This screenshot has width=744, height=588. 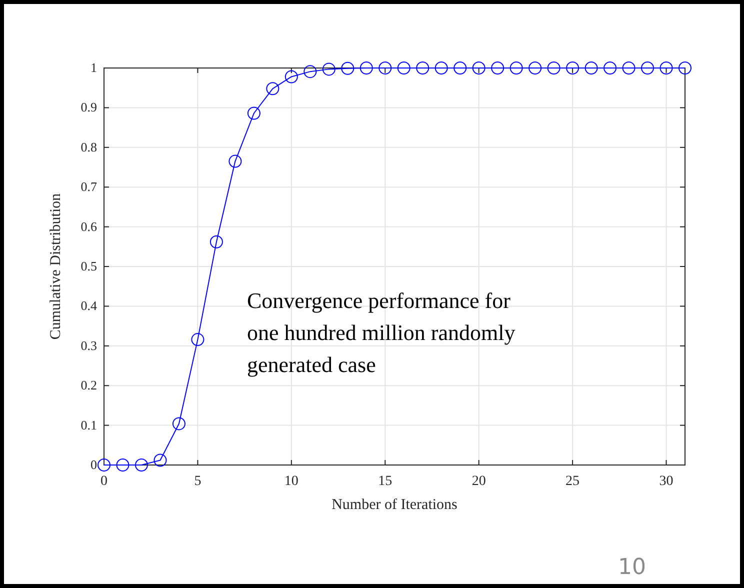 What do you see at coordinates (88, 146) in the screenshot?
I see `y-tick-label: 0.8` at bounding box center [88, 146].